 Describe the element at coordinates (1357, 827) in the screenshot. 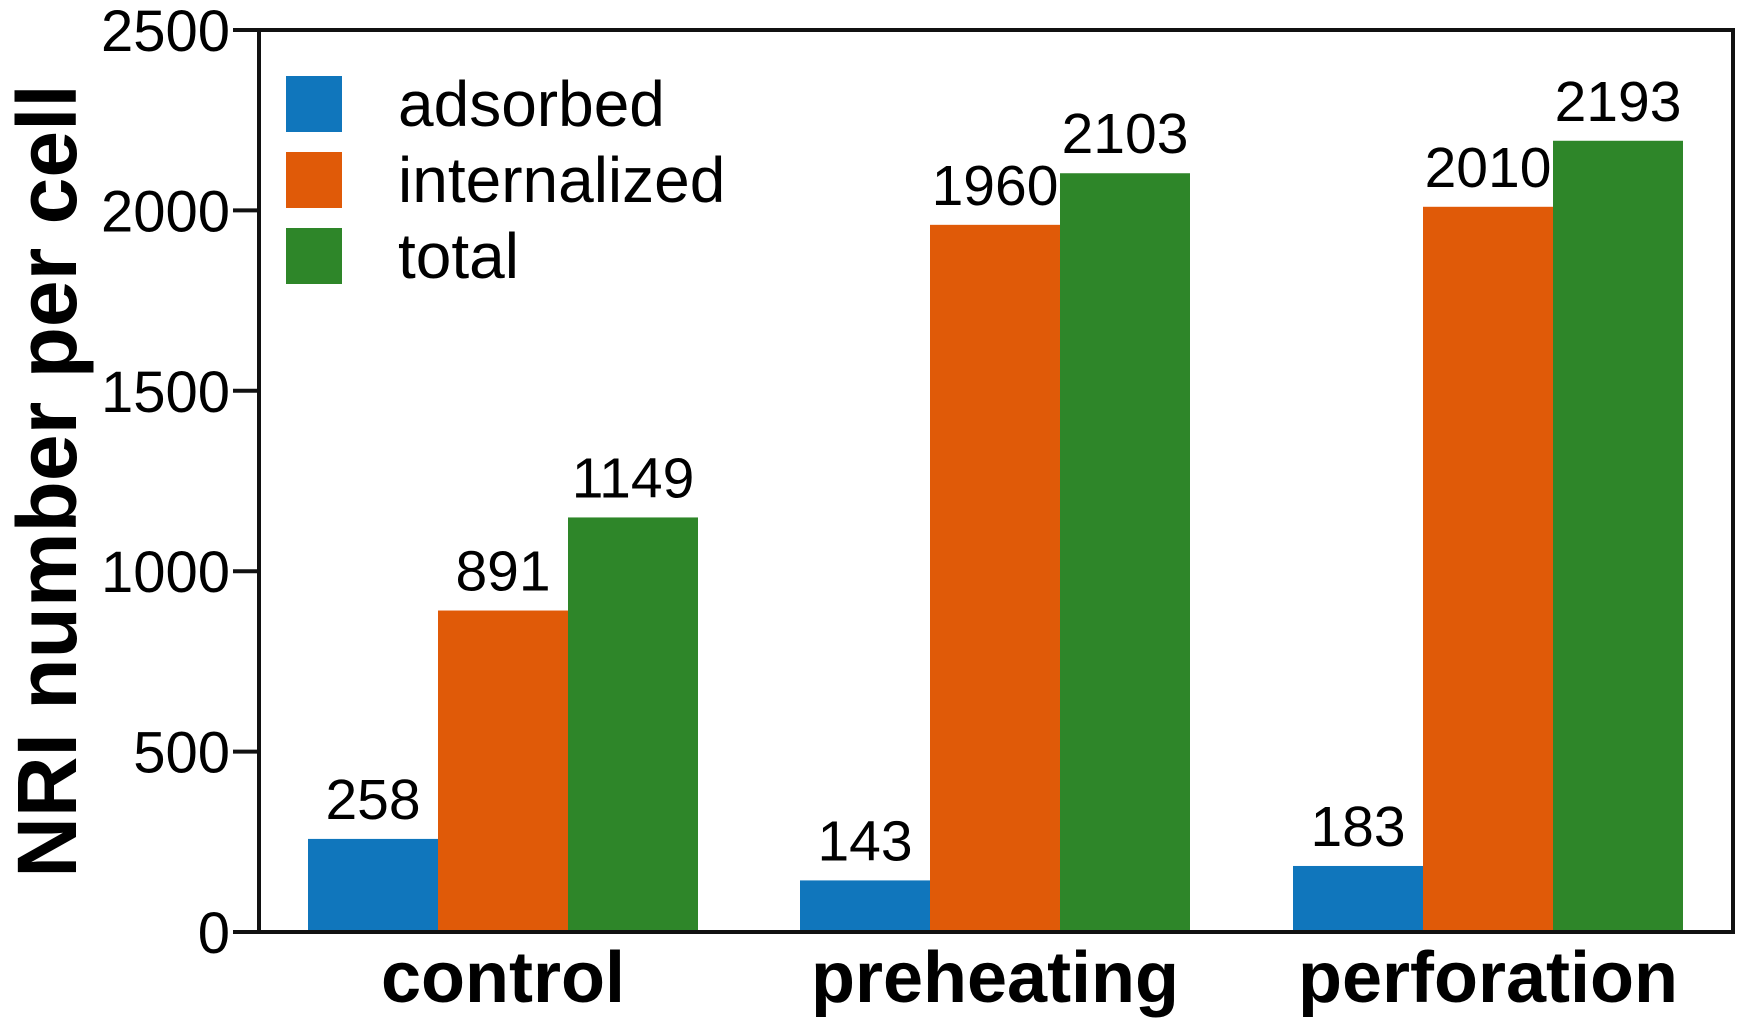

I see `bar-value-label: 183` at that location.